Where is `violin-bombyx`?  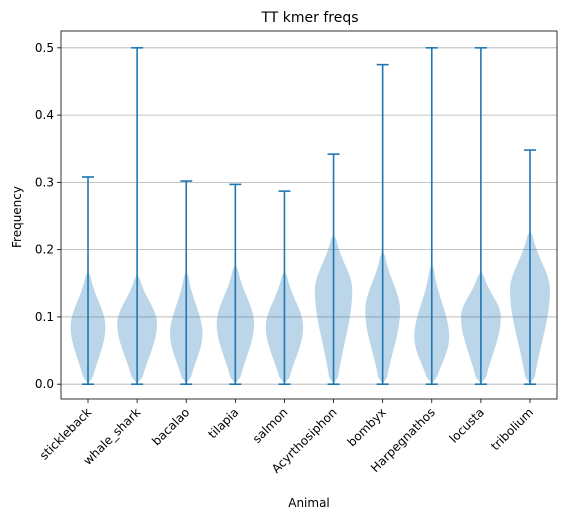 violin-bombyx is located at coordinates (383, 224).